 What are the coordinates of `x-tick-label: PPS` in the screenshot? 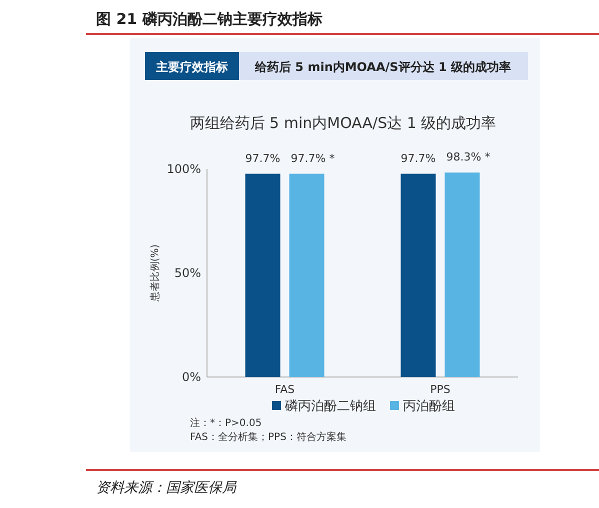 It's located at (440, 389).